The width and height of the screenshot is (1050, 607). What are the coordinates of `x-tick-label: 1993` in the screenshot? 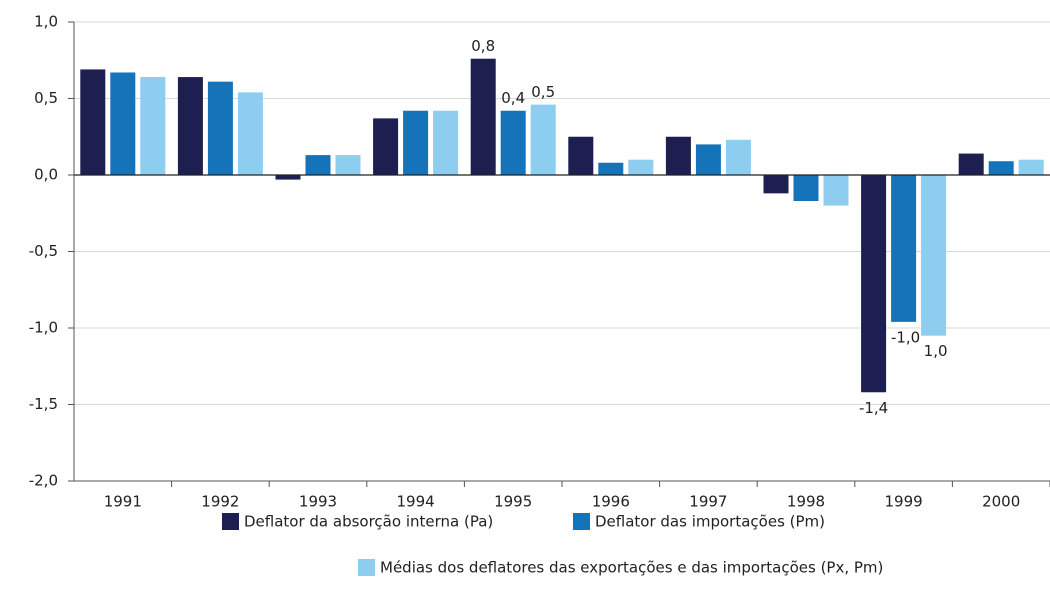 It's located at (318, 502).